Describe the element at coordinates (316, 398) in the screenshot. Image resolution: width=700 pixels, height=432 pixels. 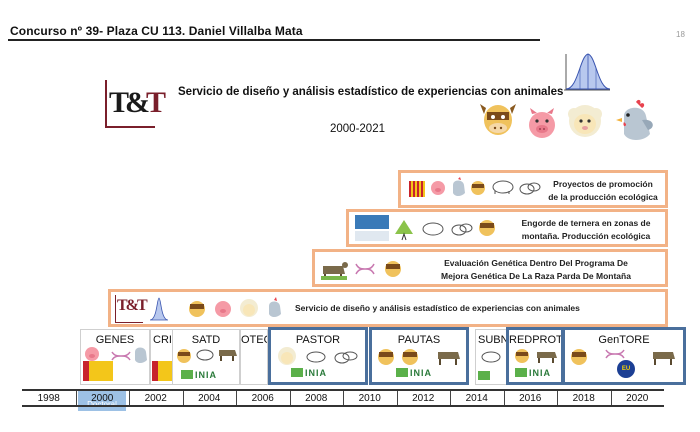
I see `timeline-year-2008: 2008` at that location.